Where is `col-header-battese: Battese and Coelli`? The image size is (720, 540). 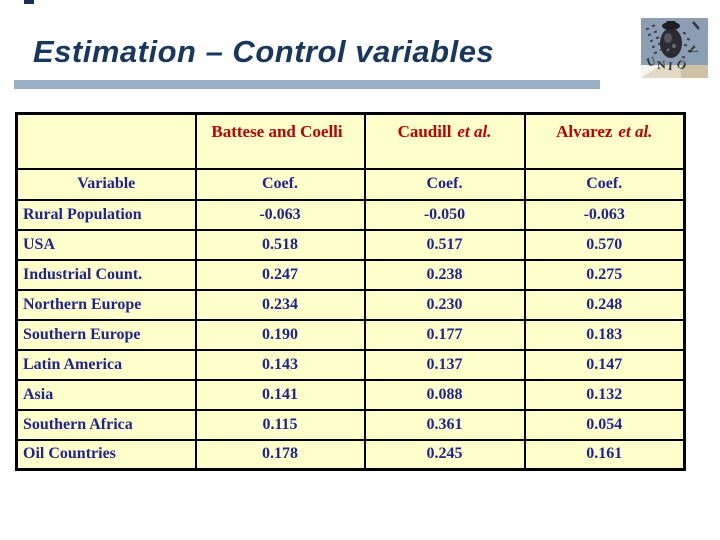 col-header-battese: Battese and Coelli is located at coordinates (280, 141).